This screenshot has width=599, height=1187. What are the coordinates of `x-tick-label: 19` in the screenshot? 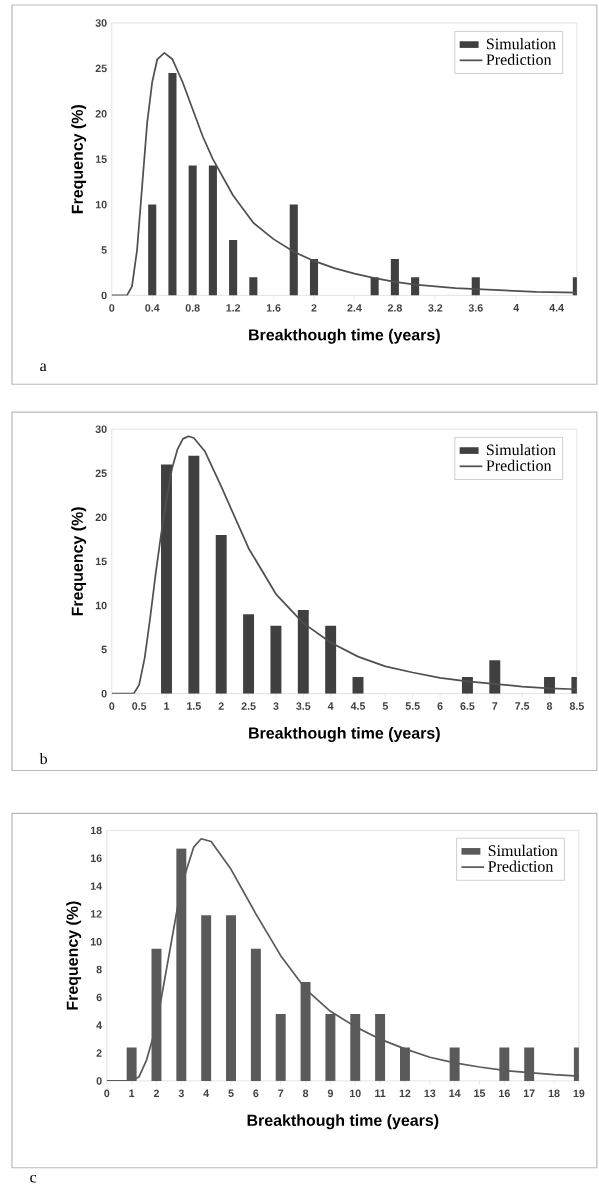 It's located at (579, 1093).